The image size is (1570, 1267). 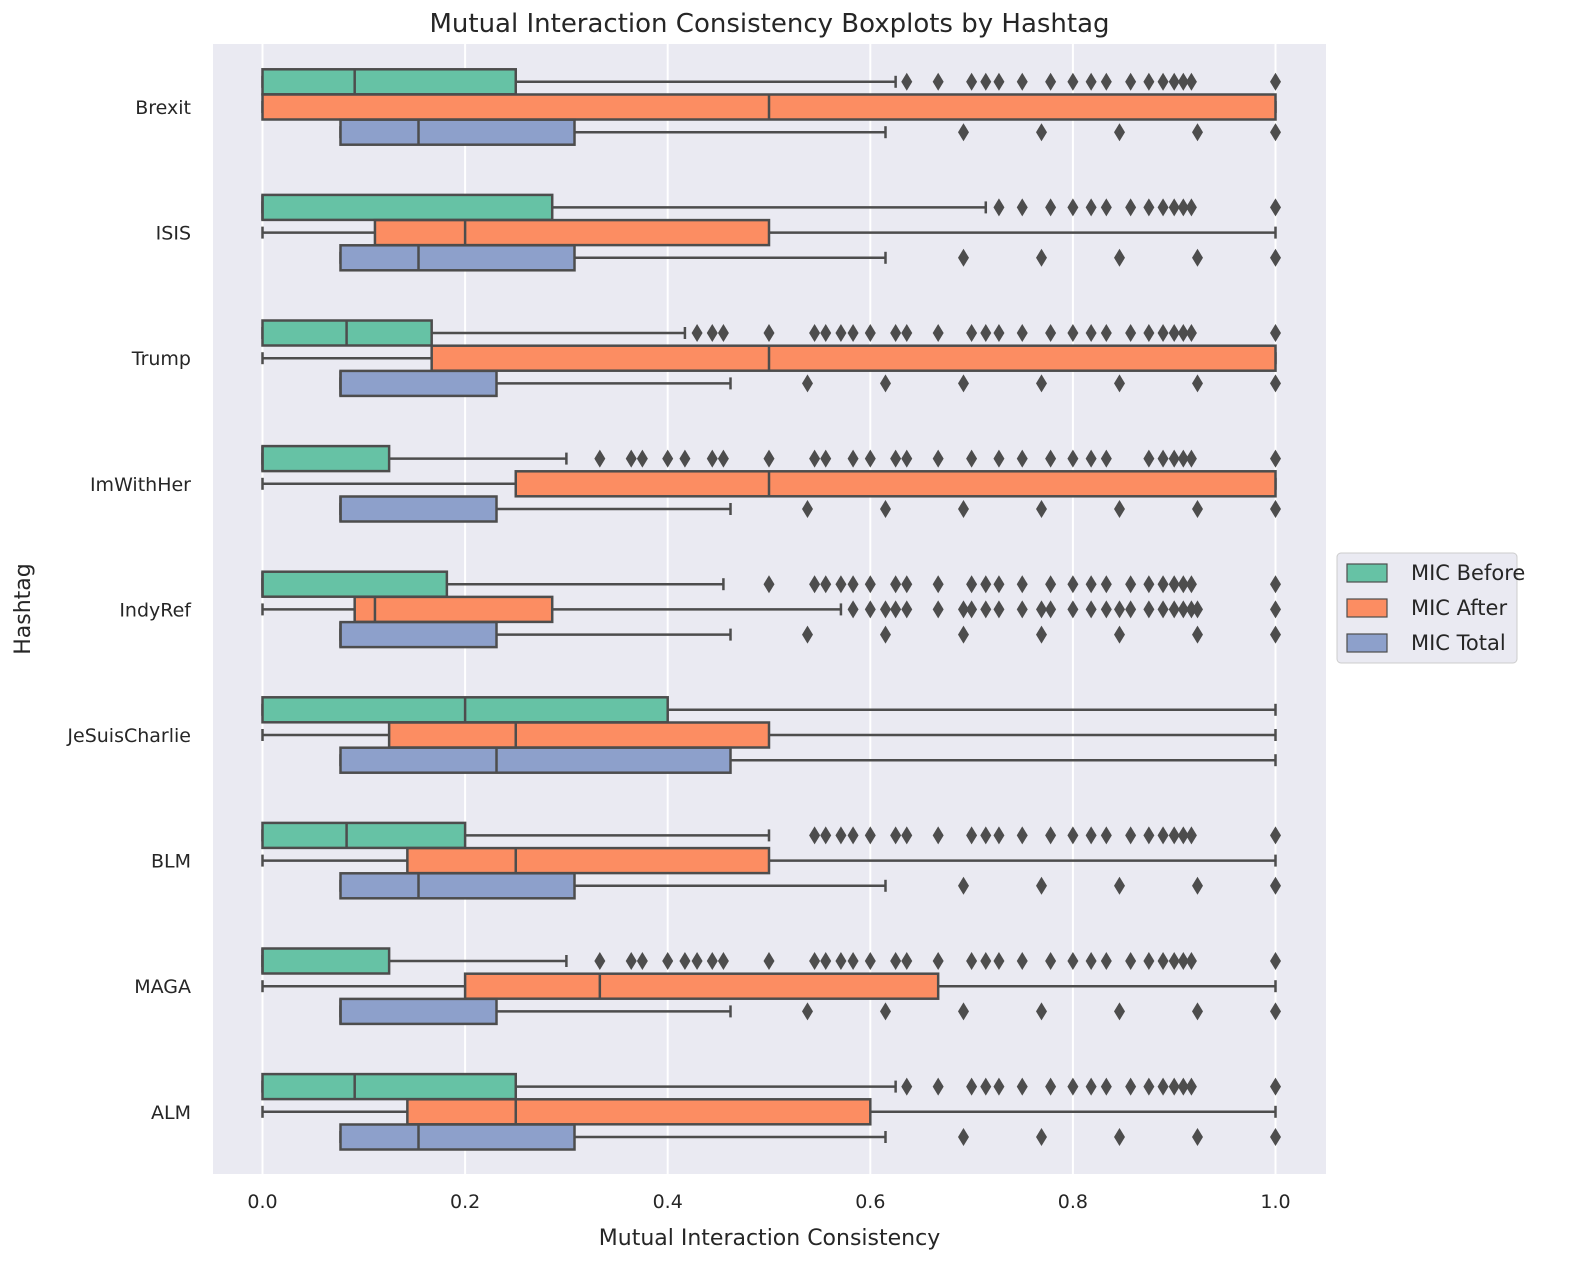 I want to click on box-ALM-mic-after, so click(x=769, y=1112).